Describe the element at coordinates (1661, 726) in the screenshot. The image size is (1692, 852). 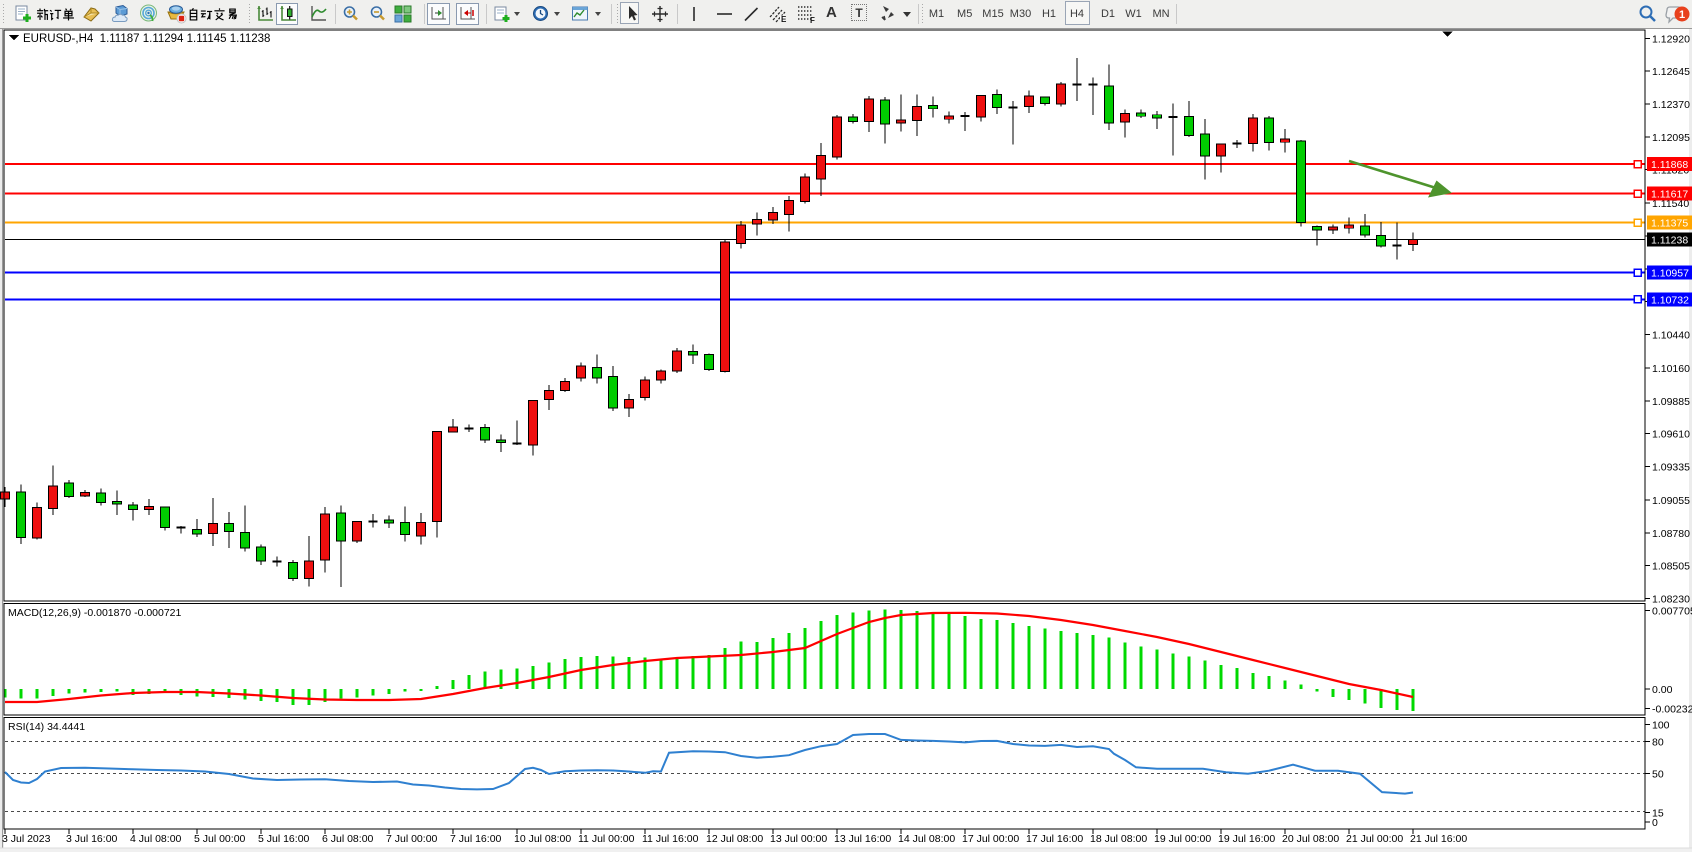
I see `svg-text: 100` at that location.